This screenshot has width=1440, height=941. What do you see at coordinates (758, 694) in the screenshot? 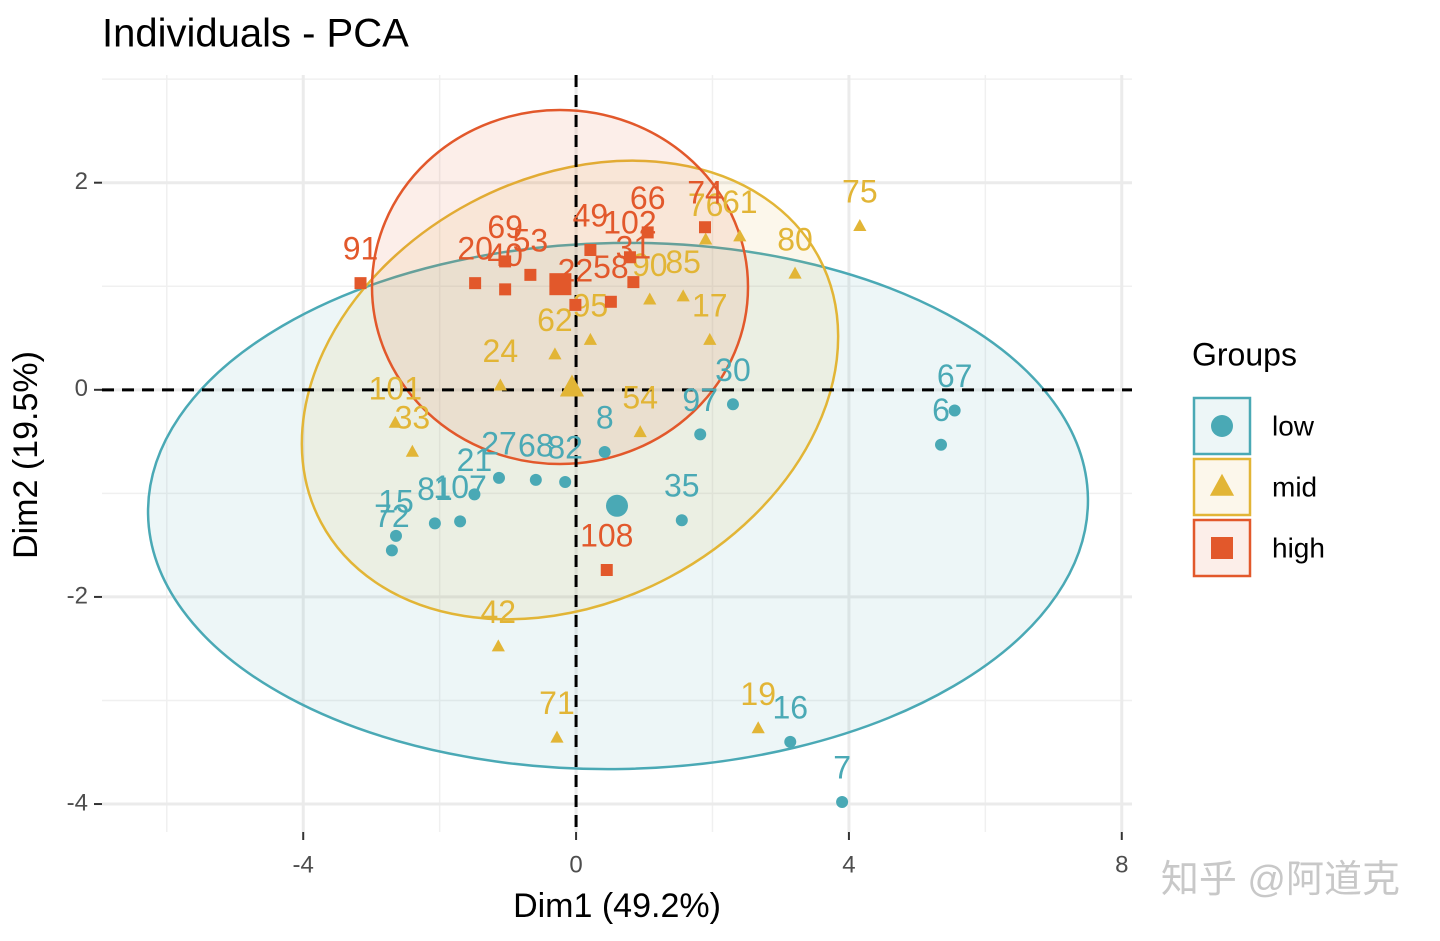
I see `point-label: 19` at bounding box center [758, 694].